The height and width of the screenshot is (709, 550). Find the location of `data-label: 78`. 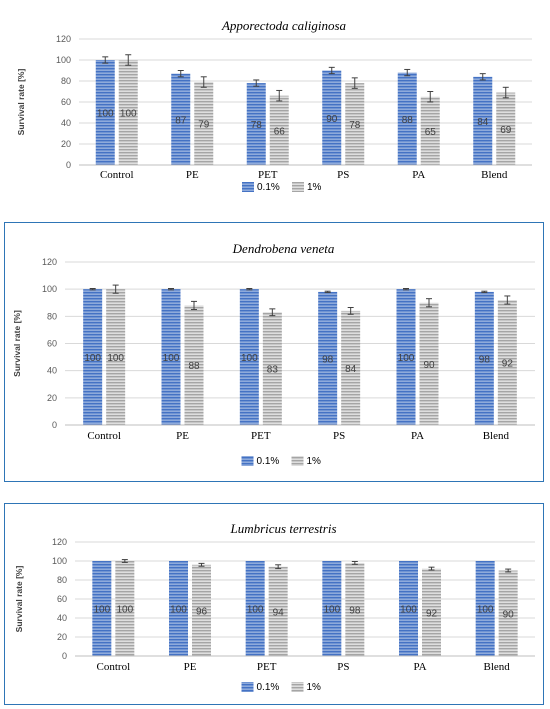

data-label: 78 is located at coordinates (355, 125).